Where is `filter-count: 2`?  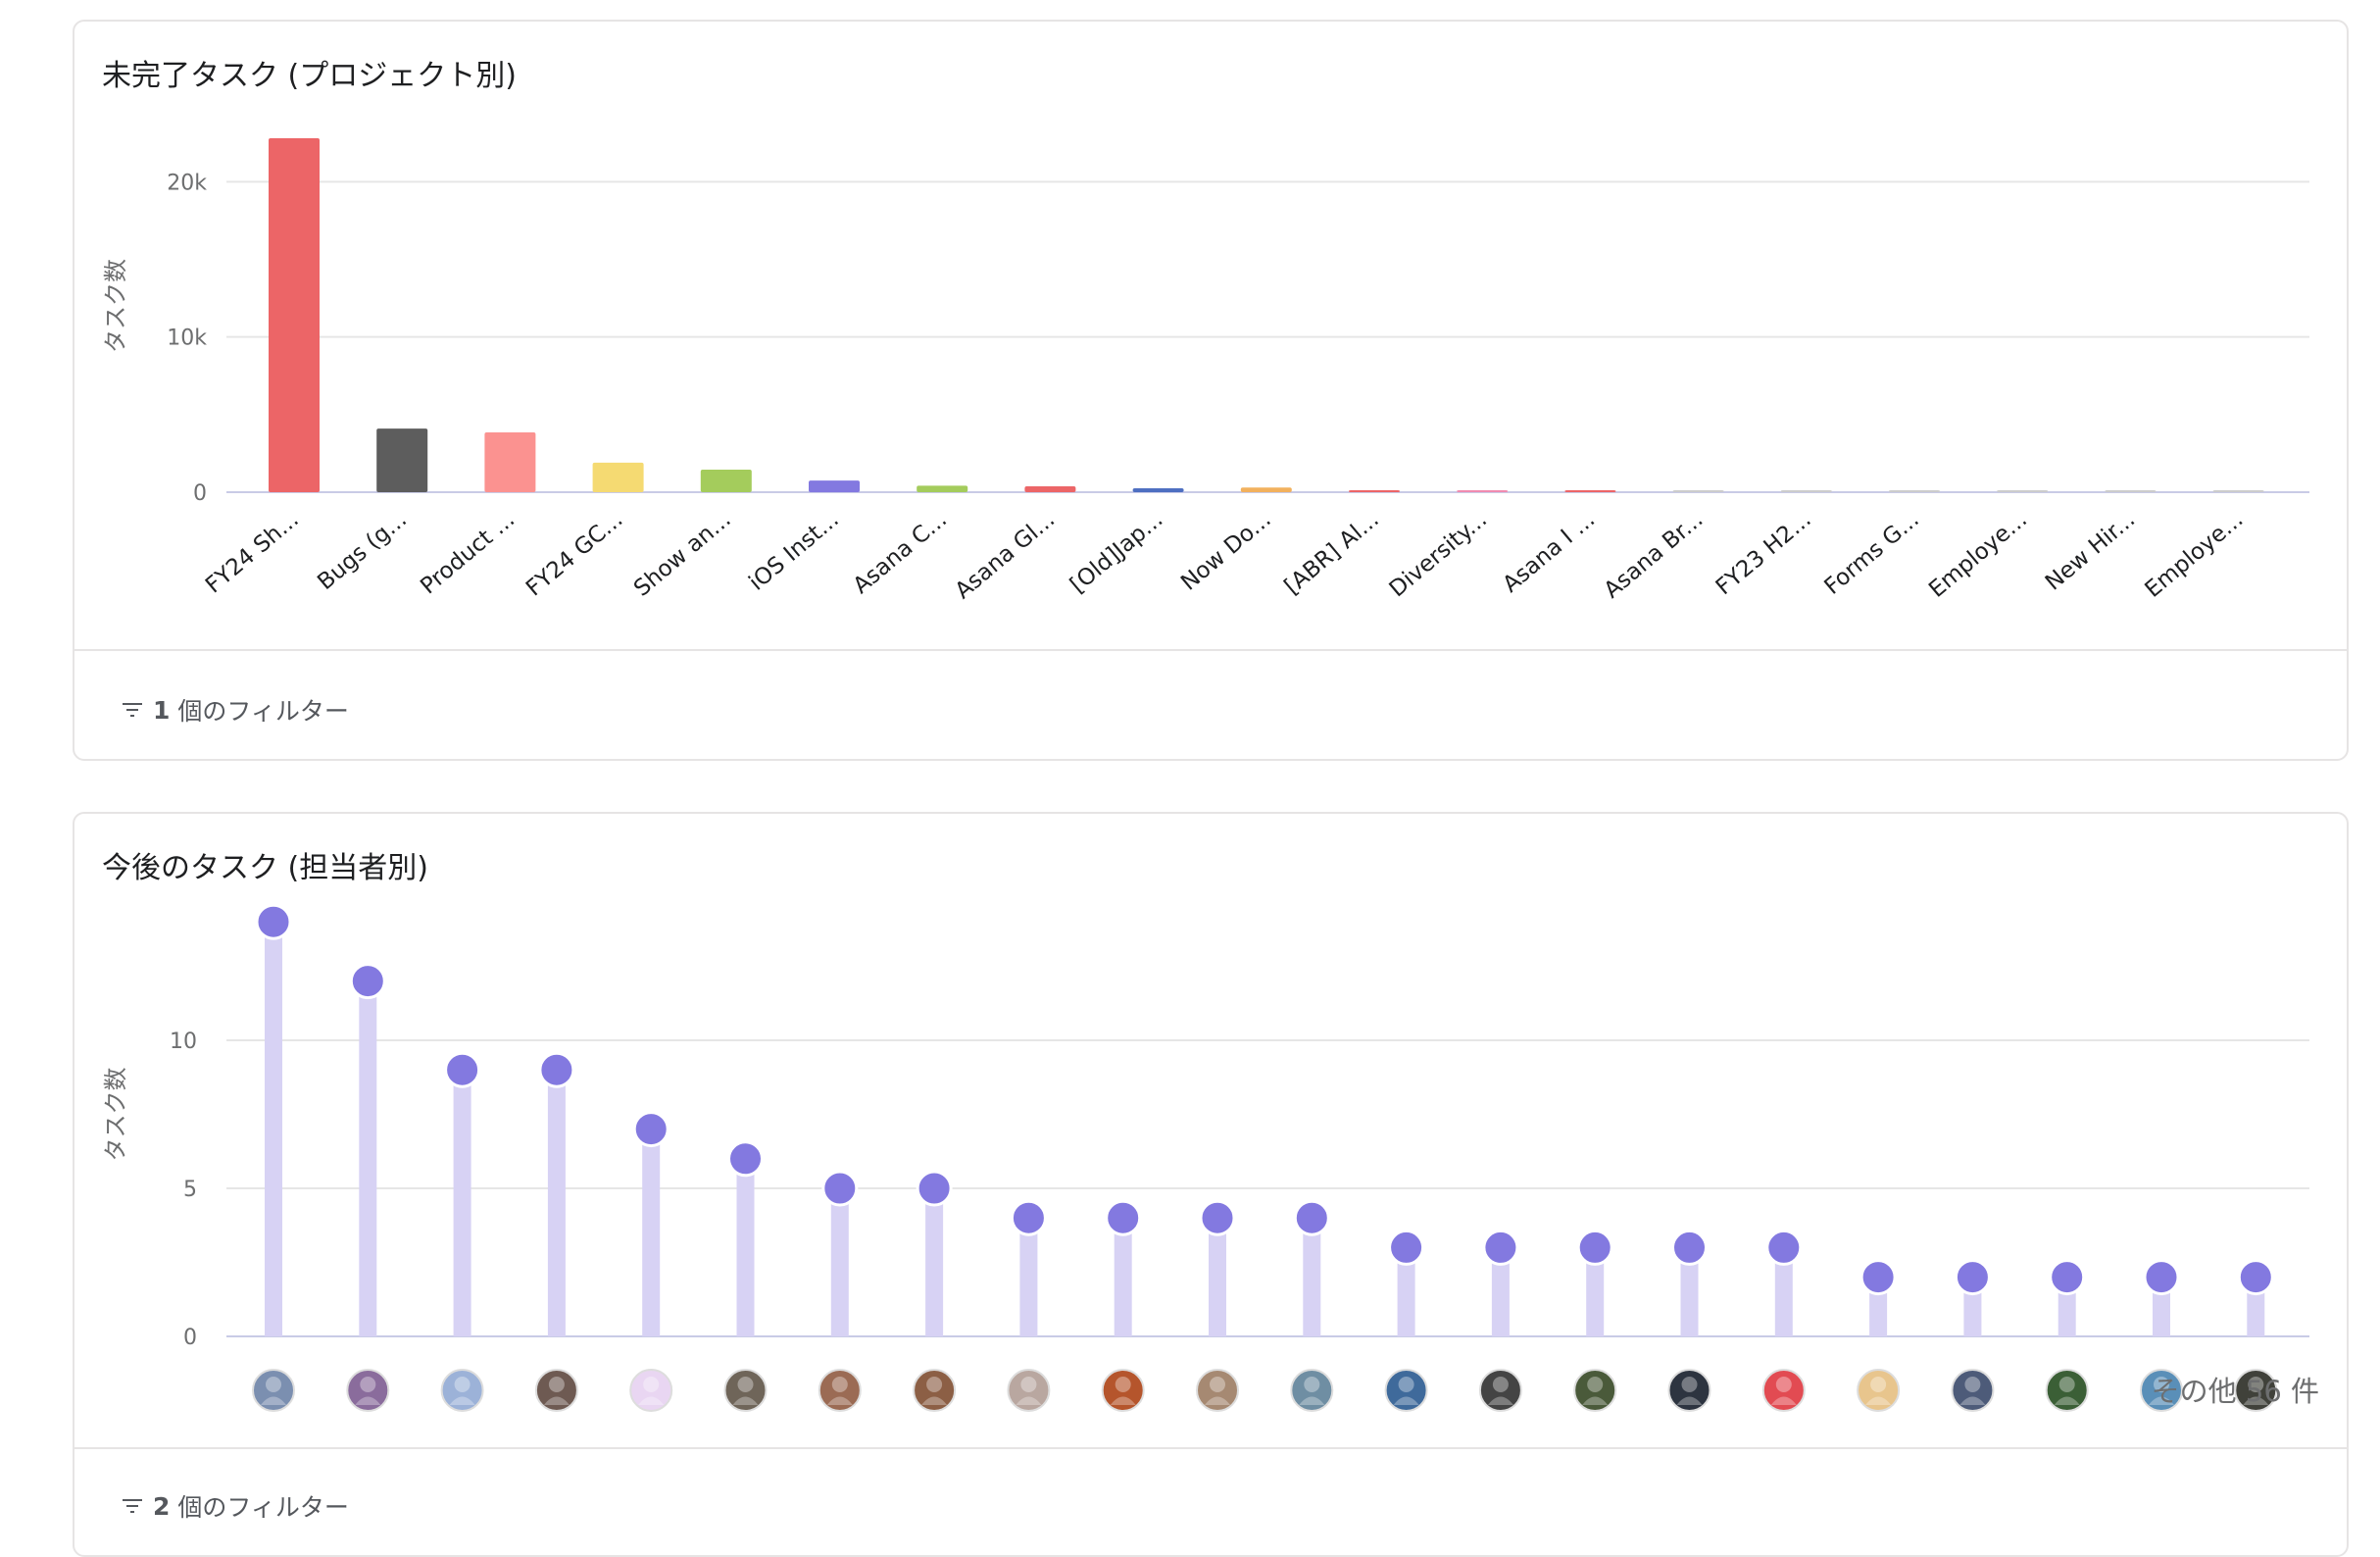 filter-count: 2 is located at coordinates (162, 1506).